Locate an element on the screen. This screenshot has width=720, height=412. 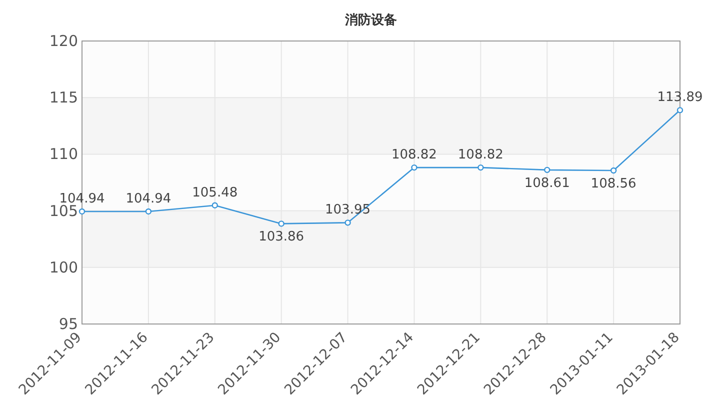
chart-title: 消防设备 is located at coordinates (370, 20).